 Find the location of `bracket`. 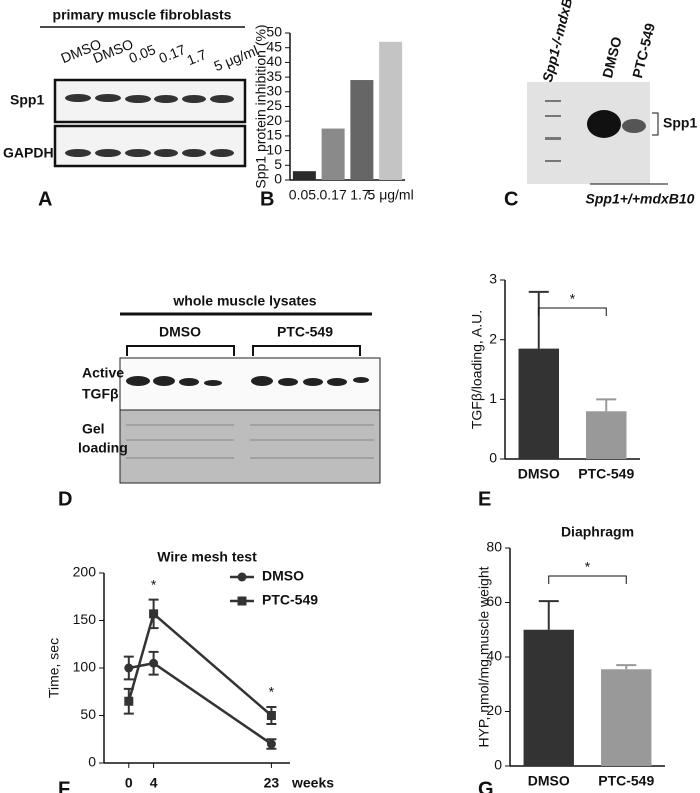

bracket is located at coordinates (655, 124).